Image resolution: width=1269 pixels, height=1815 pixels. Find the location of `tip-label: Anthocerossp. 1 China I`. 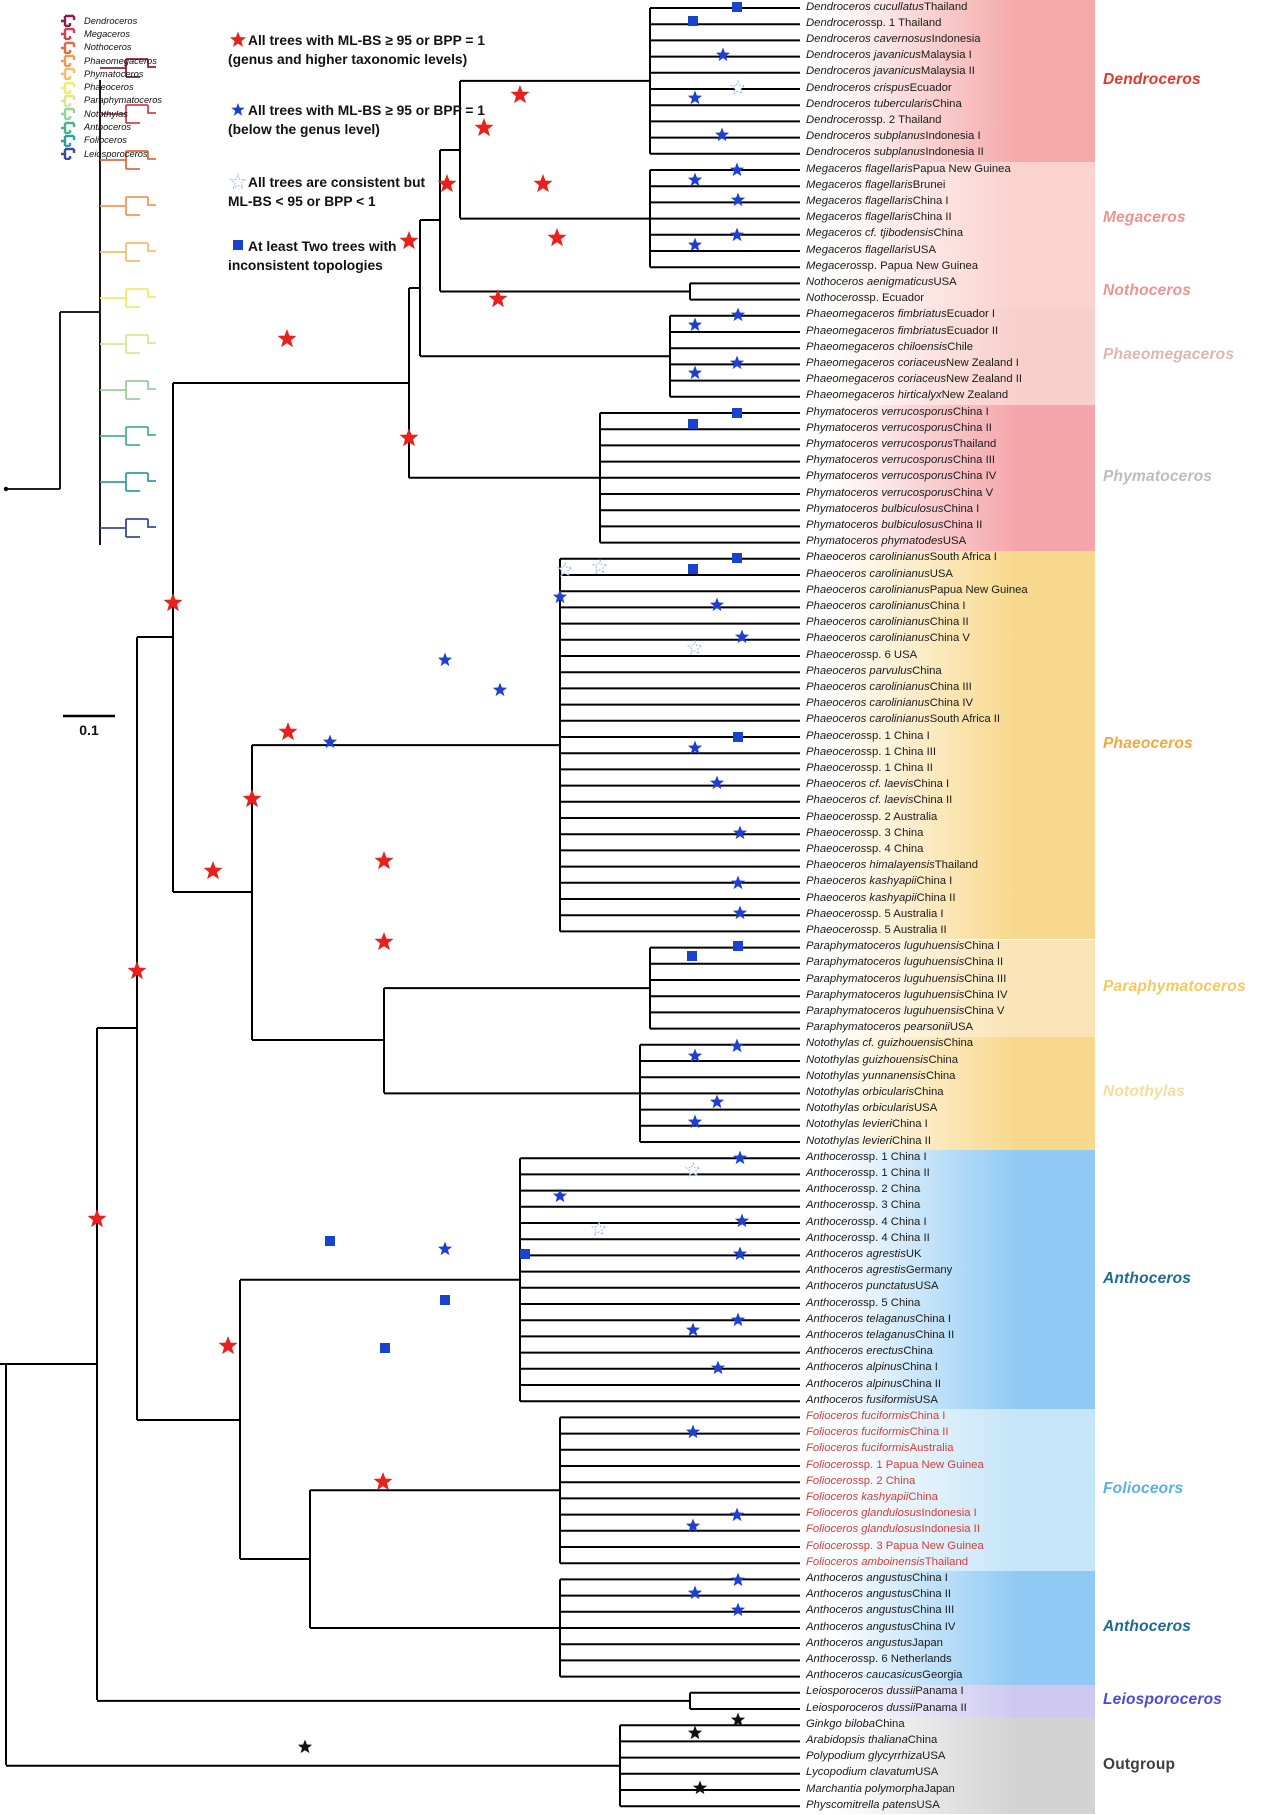

tip-label: Anthocerossp. 1 China I is located at coordinates (866, 1158).